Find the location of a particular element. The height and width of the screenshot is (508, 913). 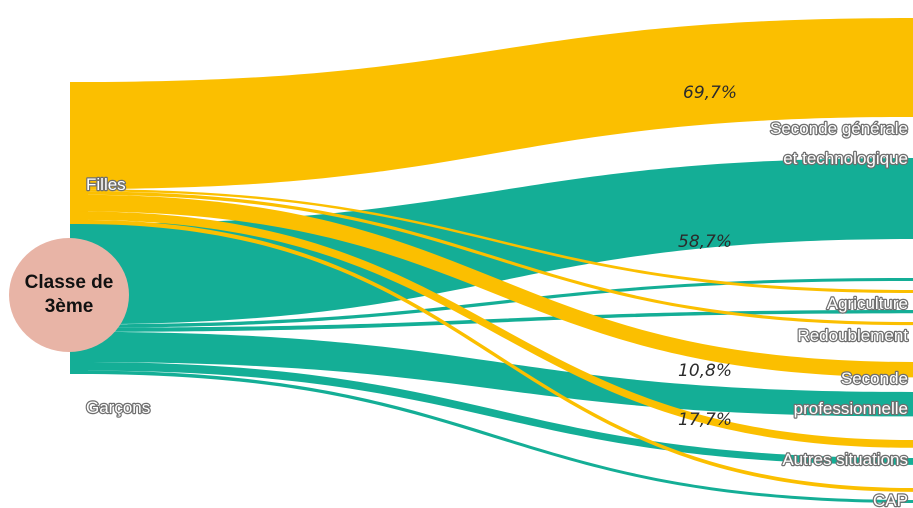

target-label-autres-situations: Autres situations is located at coordinates (845, 459).